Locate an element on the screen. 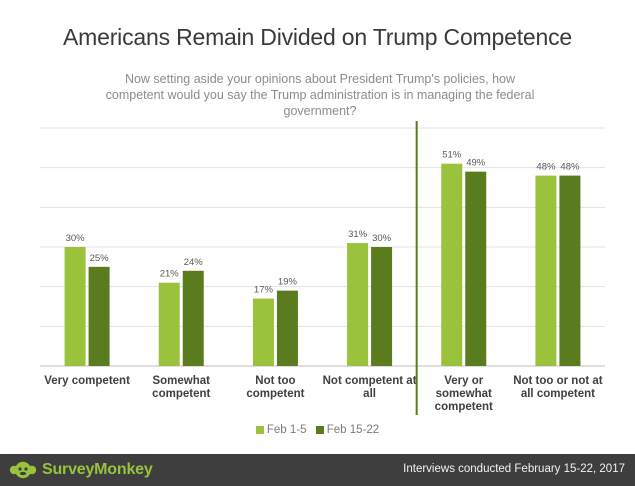  brand-logo: SurveyMonkey is located at coordinates (81, 470).